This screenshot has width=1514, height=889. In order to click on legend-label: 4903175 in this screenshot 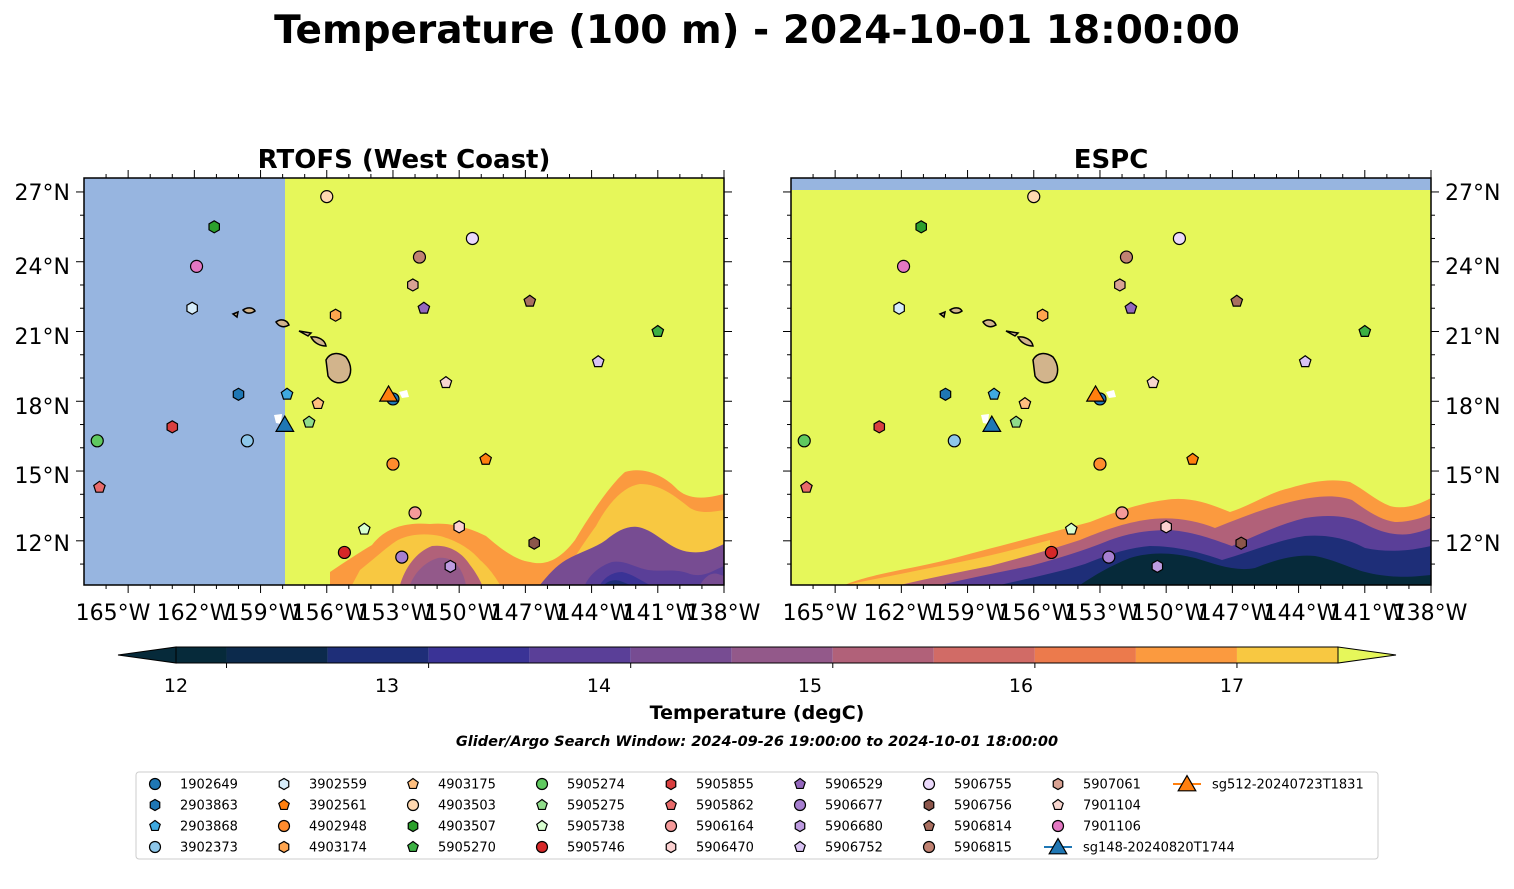, I will do `click(467, 785)`.